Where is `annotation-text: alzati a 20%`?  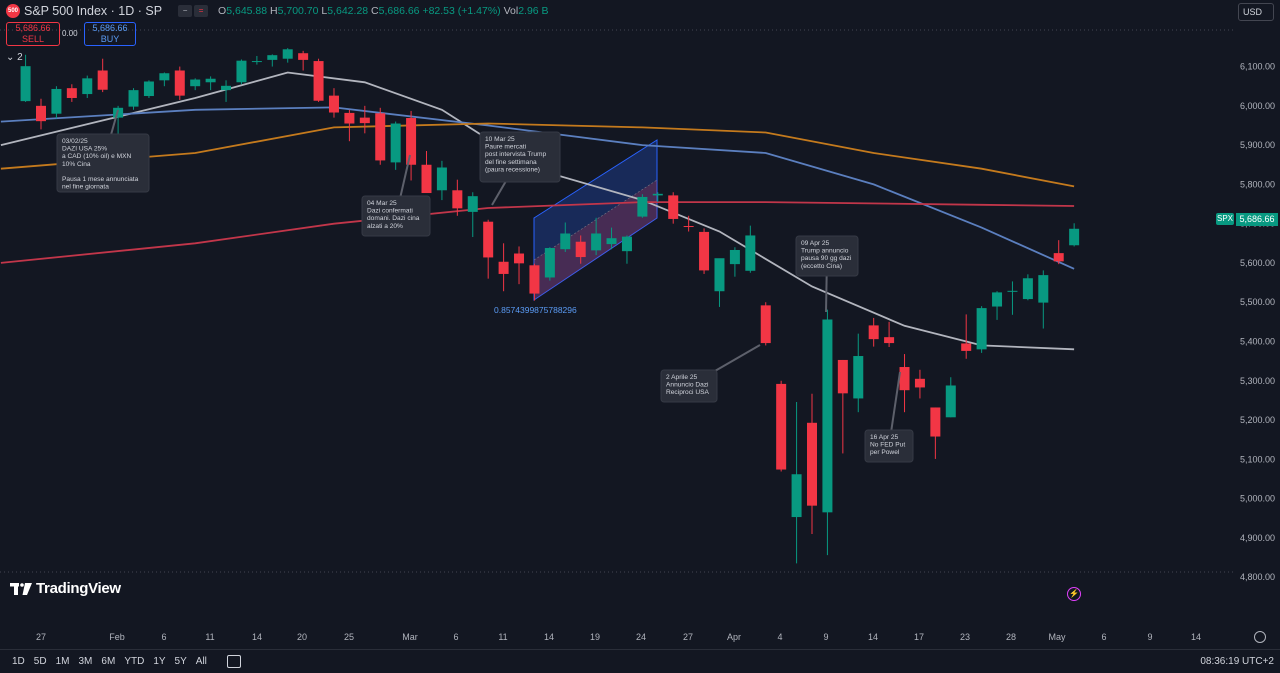 annotation-text: alzati a 20% is located at coordinates (385, 226).